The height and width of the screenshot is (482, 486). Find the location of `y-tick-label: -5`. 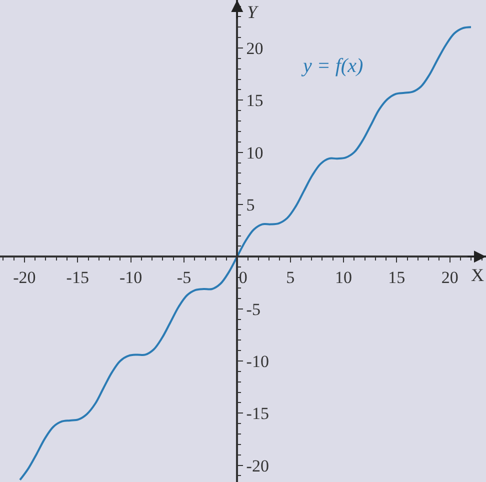

y-tick-label: -5 is located at coordinates (253, 309).